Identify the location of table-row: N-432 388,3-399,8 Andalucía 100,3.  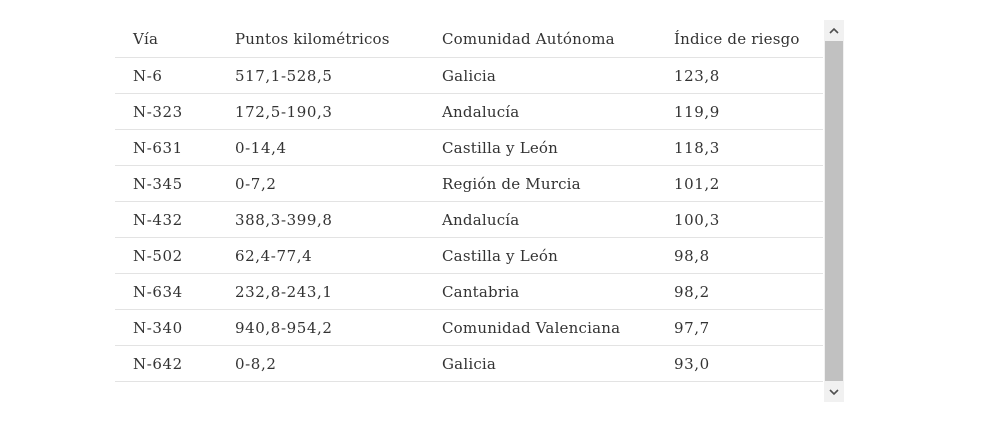
(469, 219).